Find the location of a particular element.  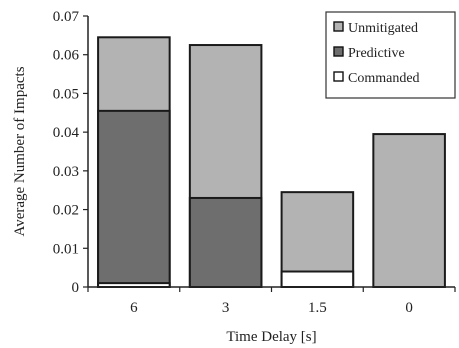

legend-swatch-commanded is located at coordinates (338, 76).